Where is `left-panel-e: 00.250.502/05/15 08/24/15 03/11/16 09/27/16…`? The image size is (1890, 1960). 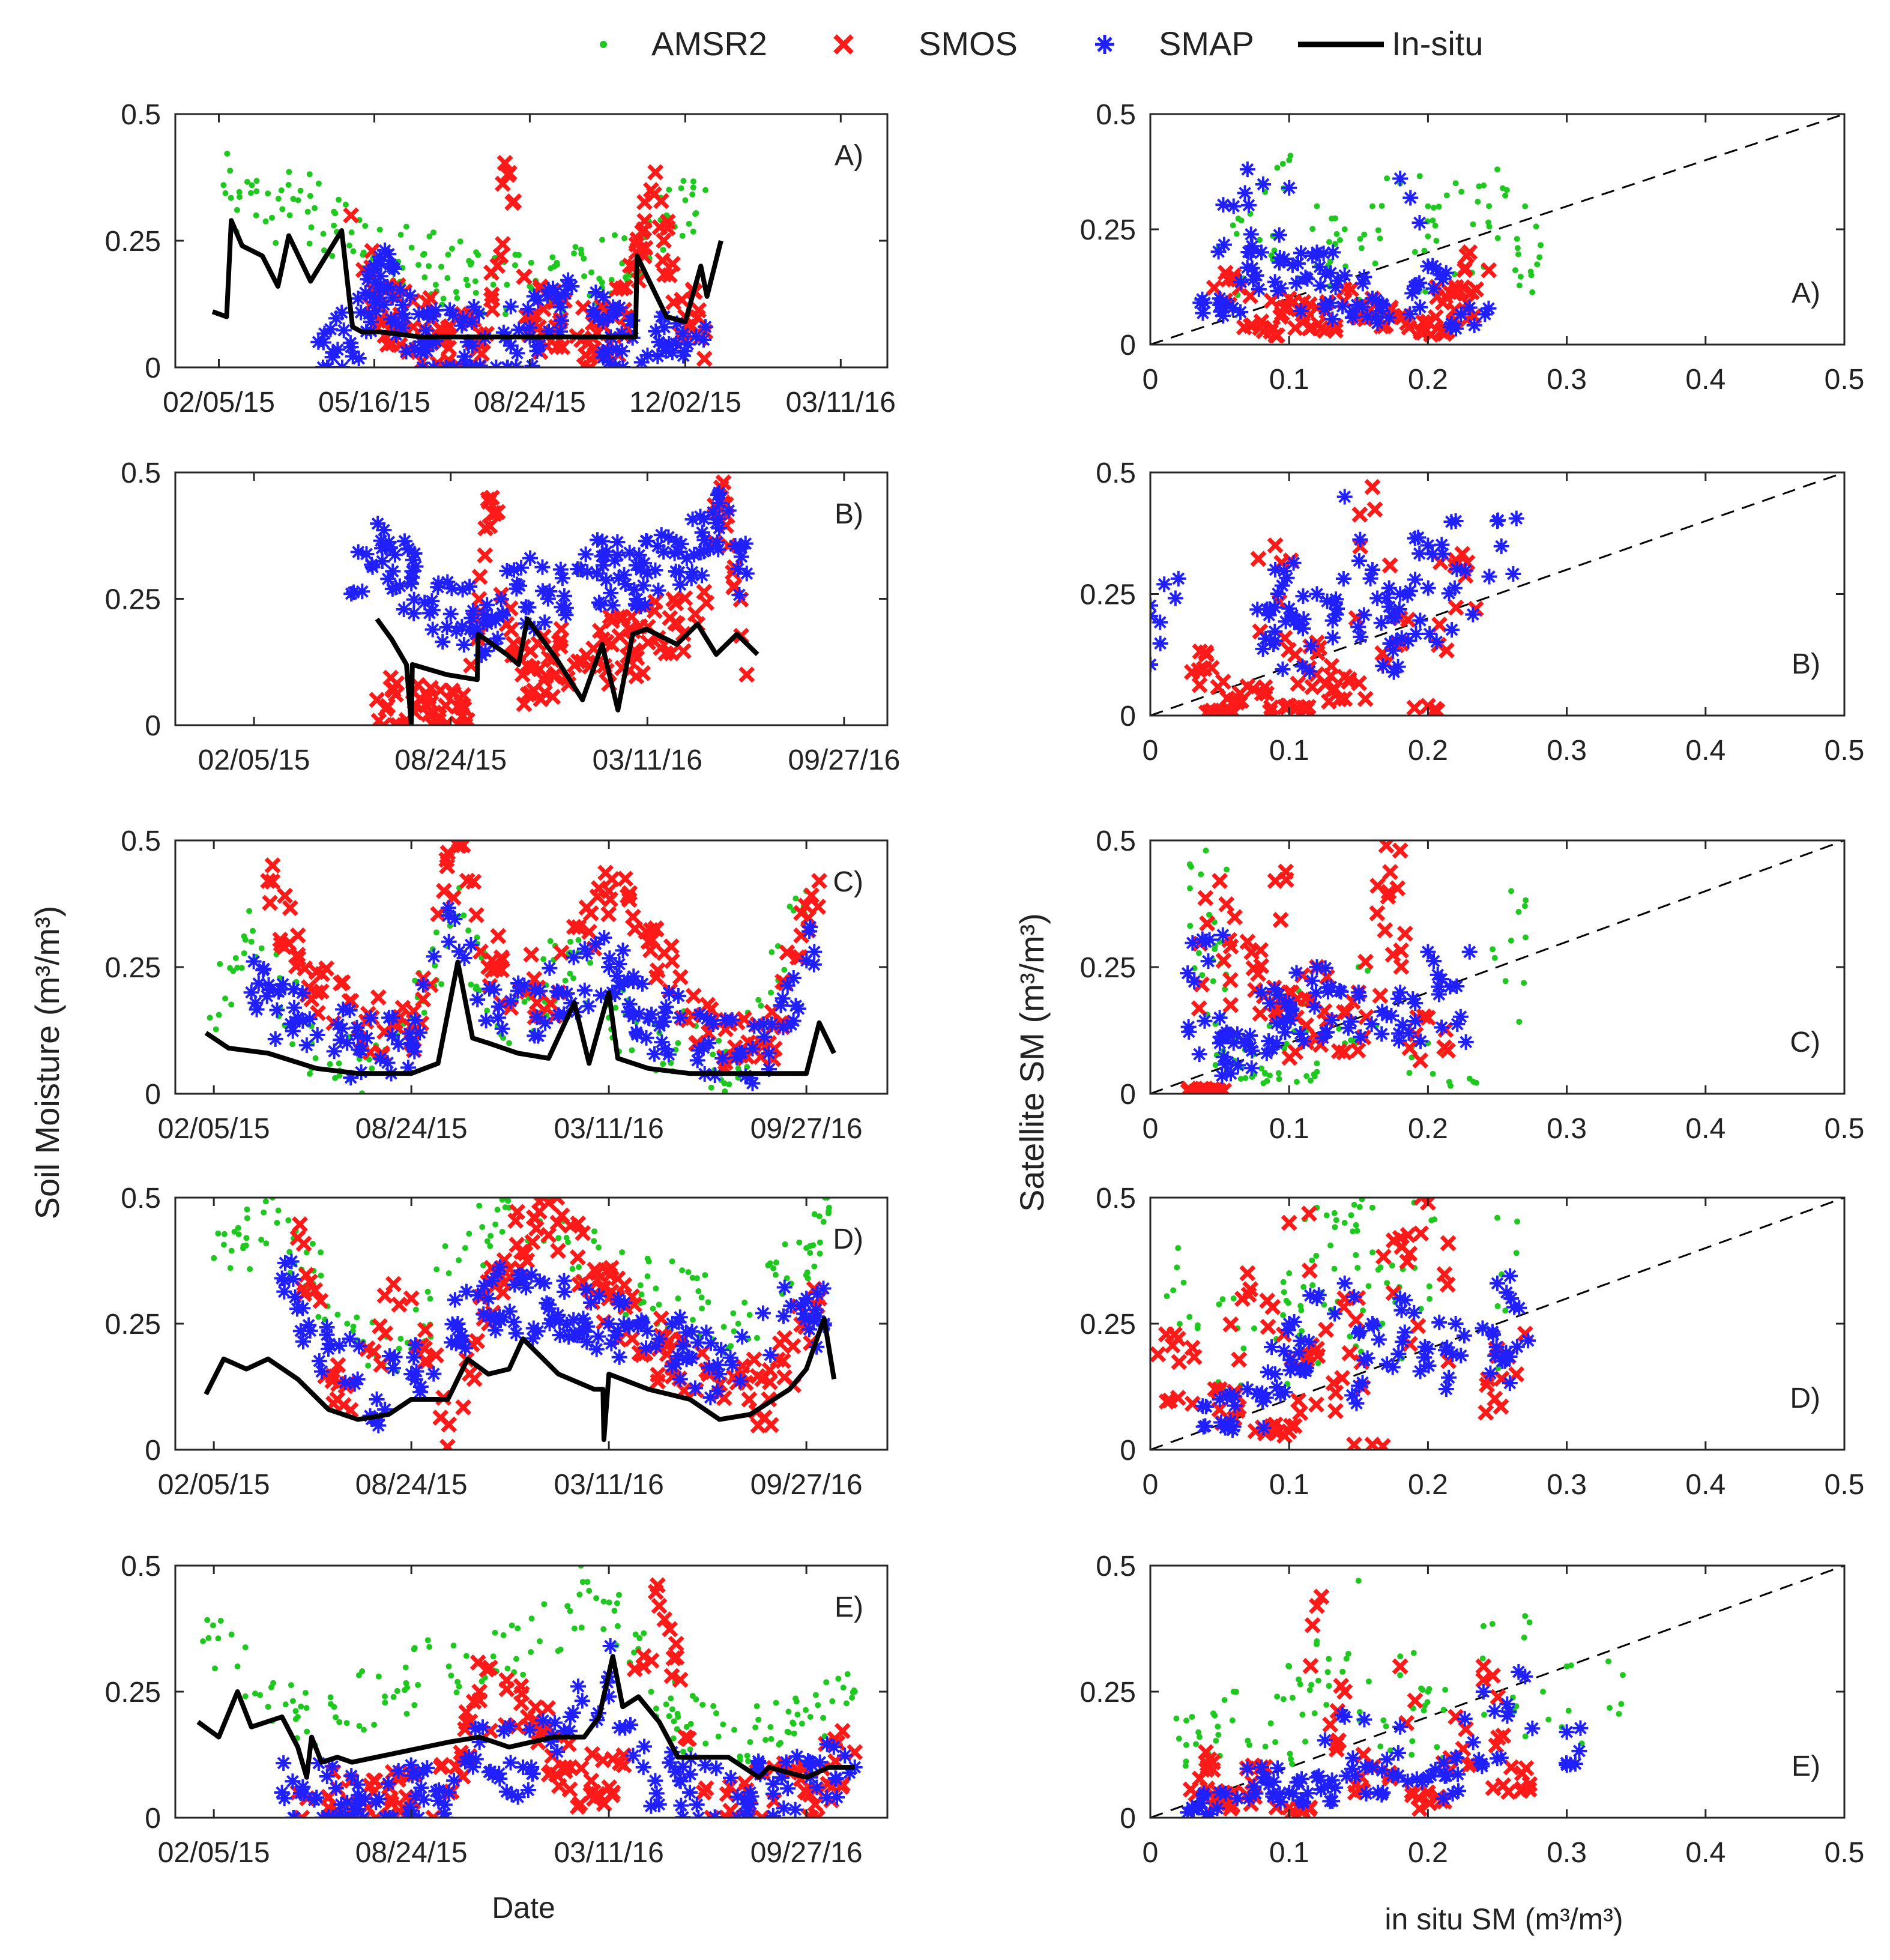
left-panel-e: 00.250.502/05/15 08/24/15 03/11/16 09/27/16… is located at coordinates (497, 1710).